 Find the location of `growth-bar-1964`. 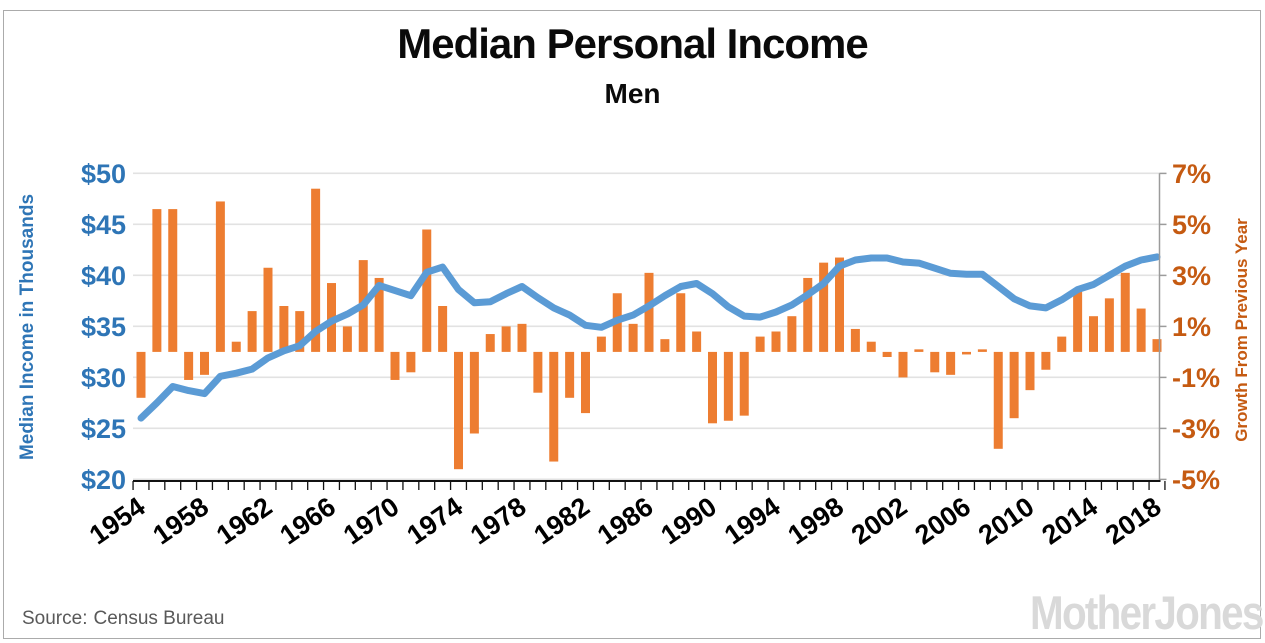

growth-bar-1964 is located at coordinates (300, 331).